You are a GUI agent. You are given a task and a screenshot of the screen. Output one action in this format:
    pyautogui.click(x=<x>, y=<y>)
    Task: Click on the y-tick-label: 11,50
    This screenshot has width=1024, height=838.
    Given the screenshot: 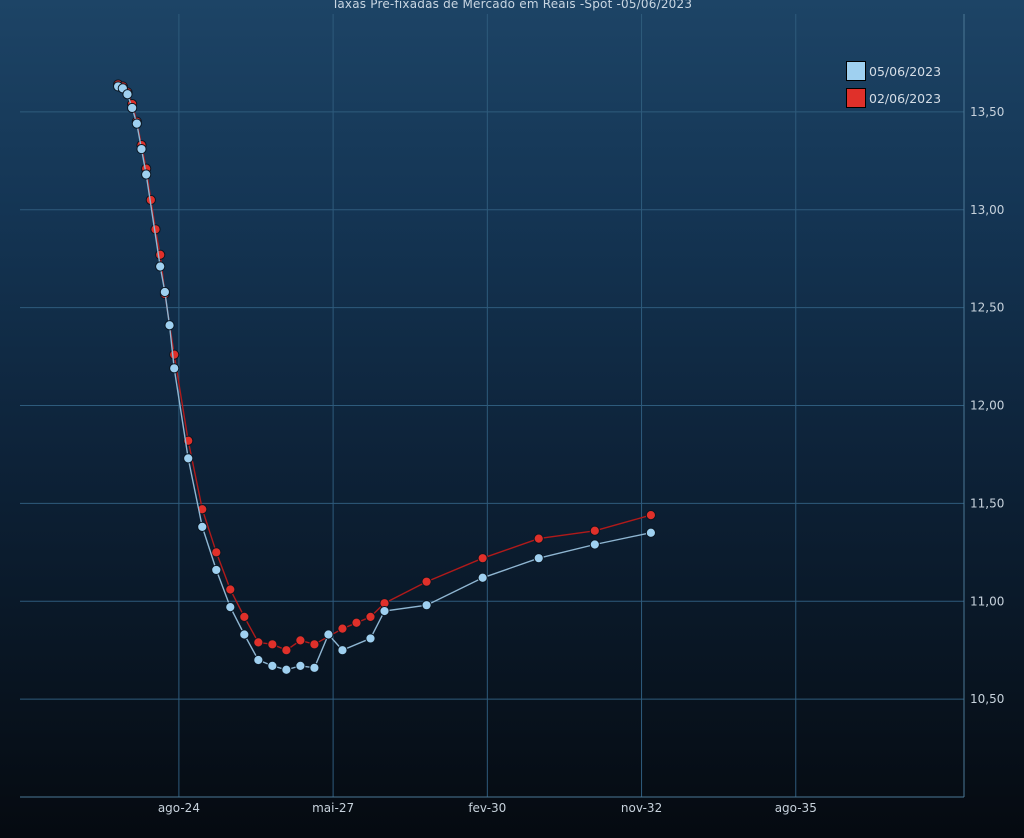 What is the action you would take?
    pyautogui.click(x=987, y=503)
    